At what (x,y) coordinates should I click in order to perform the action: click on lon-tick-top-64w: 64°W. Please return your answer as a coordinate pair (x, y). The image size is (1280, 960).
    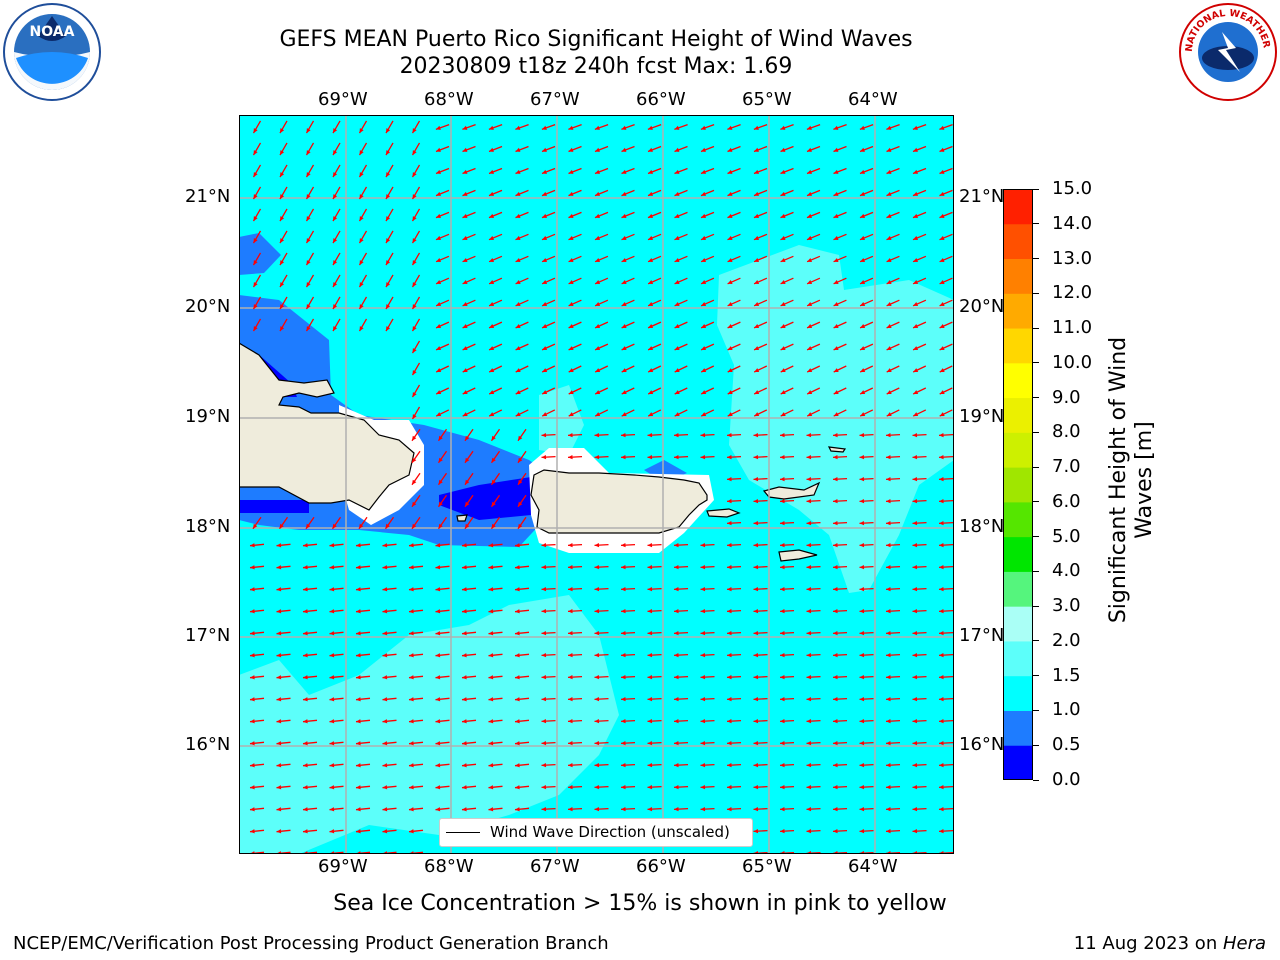
    Looking at the image, I should click on (873, 99).